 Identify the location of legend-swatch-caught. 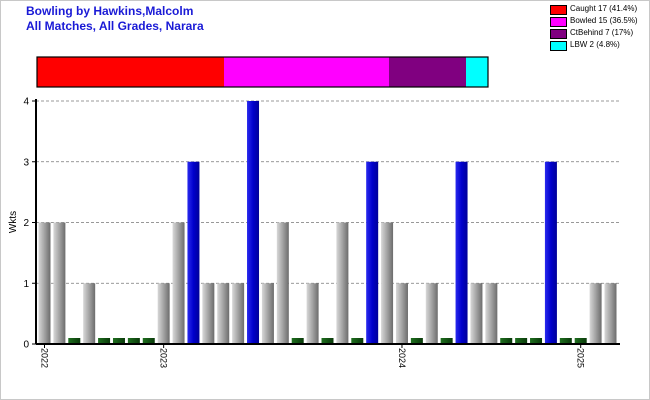
(558, 10).